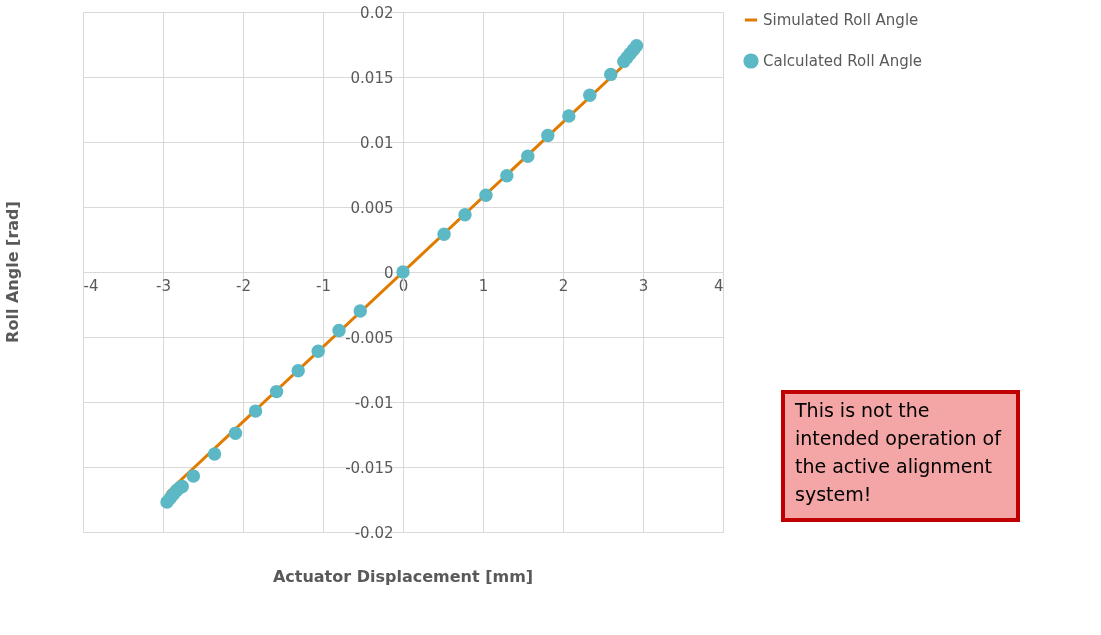 Image resolution: width=1101 pixels, height=635 pixels. I want to click on y-tick-label: 0.005, so click(372, 207).